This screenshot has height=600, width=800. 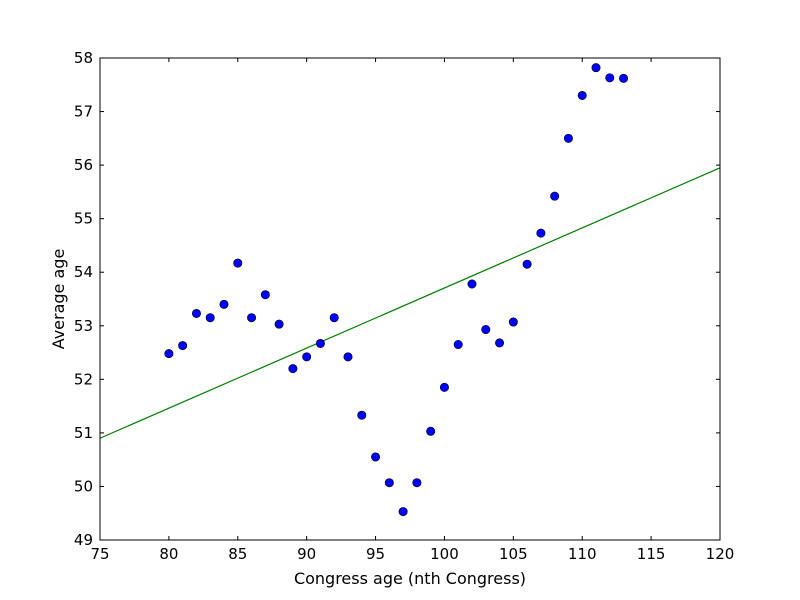 What do you see at coordinates (720, 554) in the screenshot?
I see `x-tick-label: 120` at bounding box center [720, 554].